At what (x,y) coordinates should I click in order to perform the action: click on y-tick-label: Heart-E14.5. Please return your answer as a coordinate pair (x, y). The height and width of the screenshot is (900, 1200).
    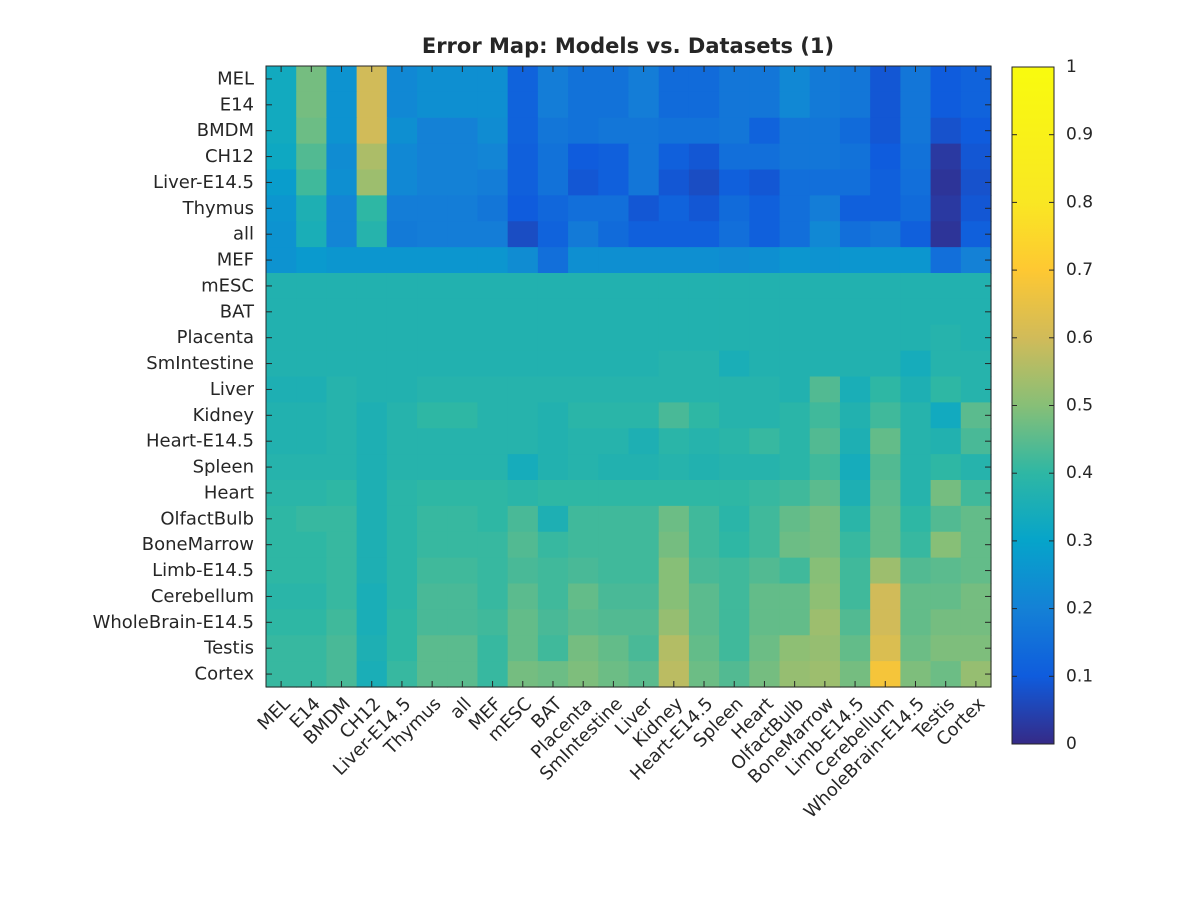
    Looking at the image, I should click on (200, 441).